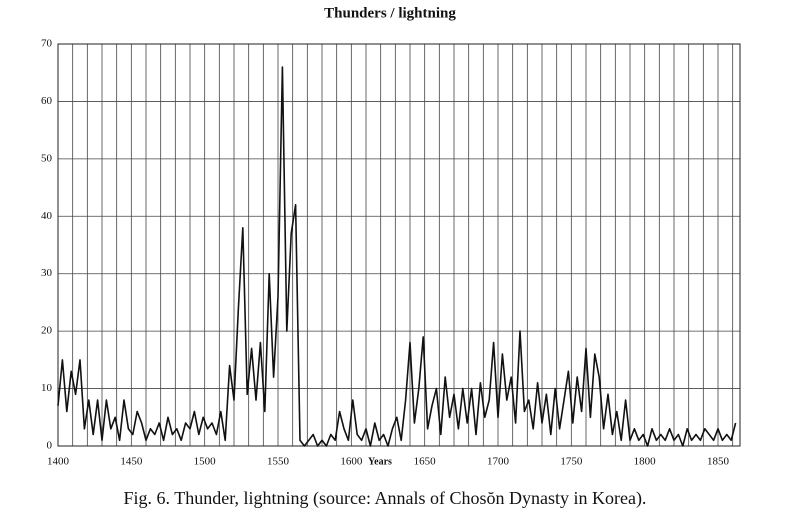 Image resolution: width=804 pixels, height=528 pixels. I want to click on y-tick-label: 50, so click(47, 158).